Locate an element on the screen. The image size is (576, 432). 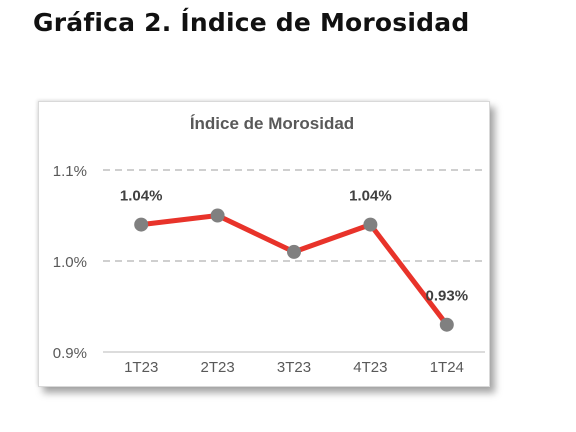
x-tick-label: 4T23 is located at coordinates (370, 367).